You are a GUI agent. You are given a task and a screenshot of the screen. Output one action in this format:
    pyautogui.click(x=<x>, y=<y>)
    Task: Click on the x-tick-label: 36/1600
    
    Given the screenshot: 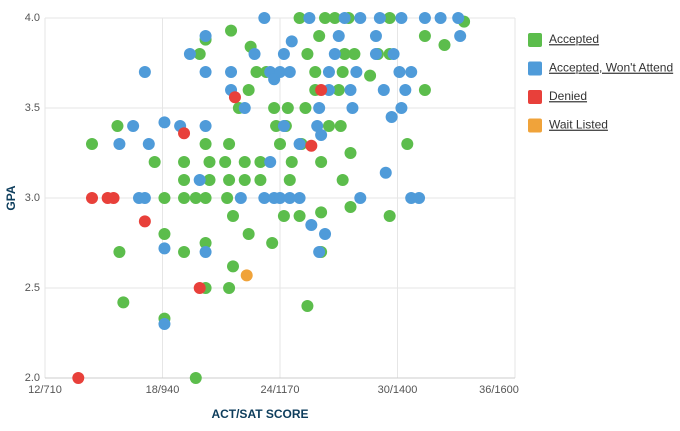 What is the action you would take?
    pyautogui.click(x=499, y=390)
    